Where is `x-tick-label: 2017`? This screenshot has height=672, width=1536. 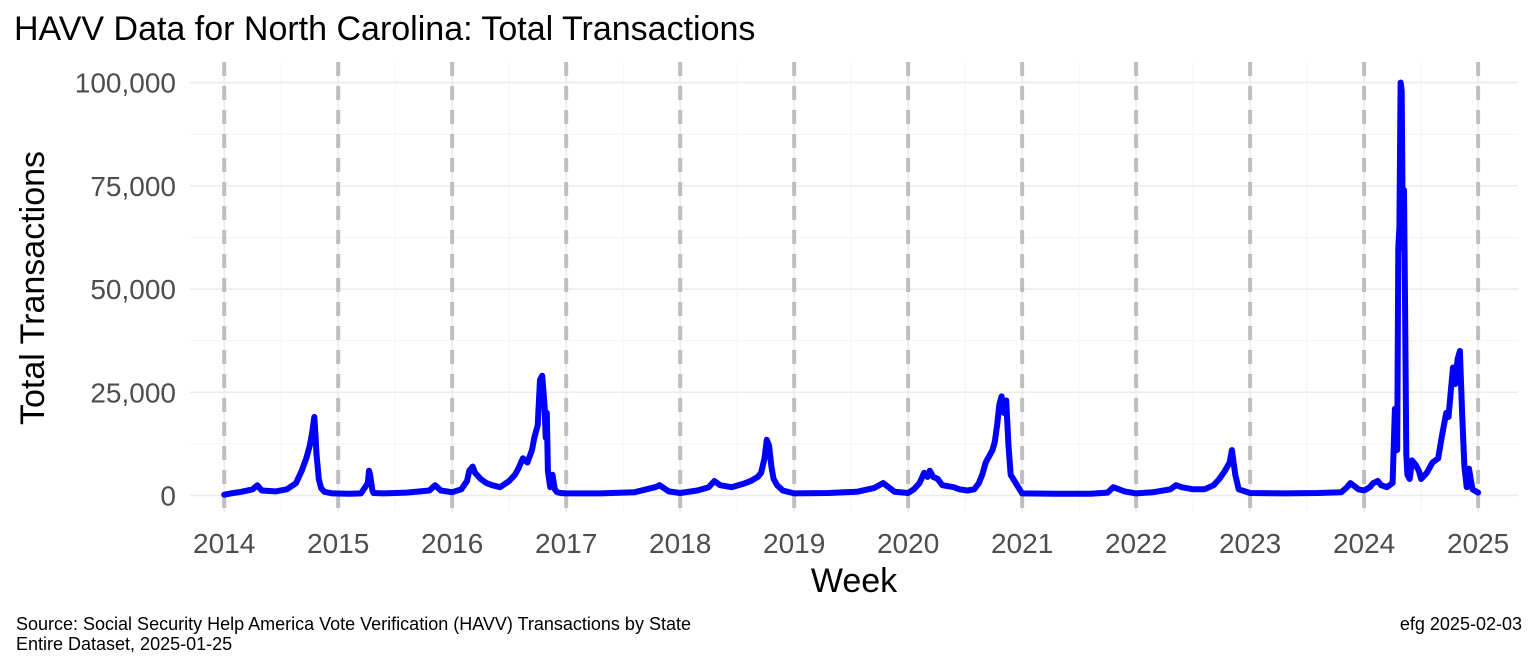 x-tick-label: 2017 is located at coordinates (566, 543).